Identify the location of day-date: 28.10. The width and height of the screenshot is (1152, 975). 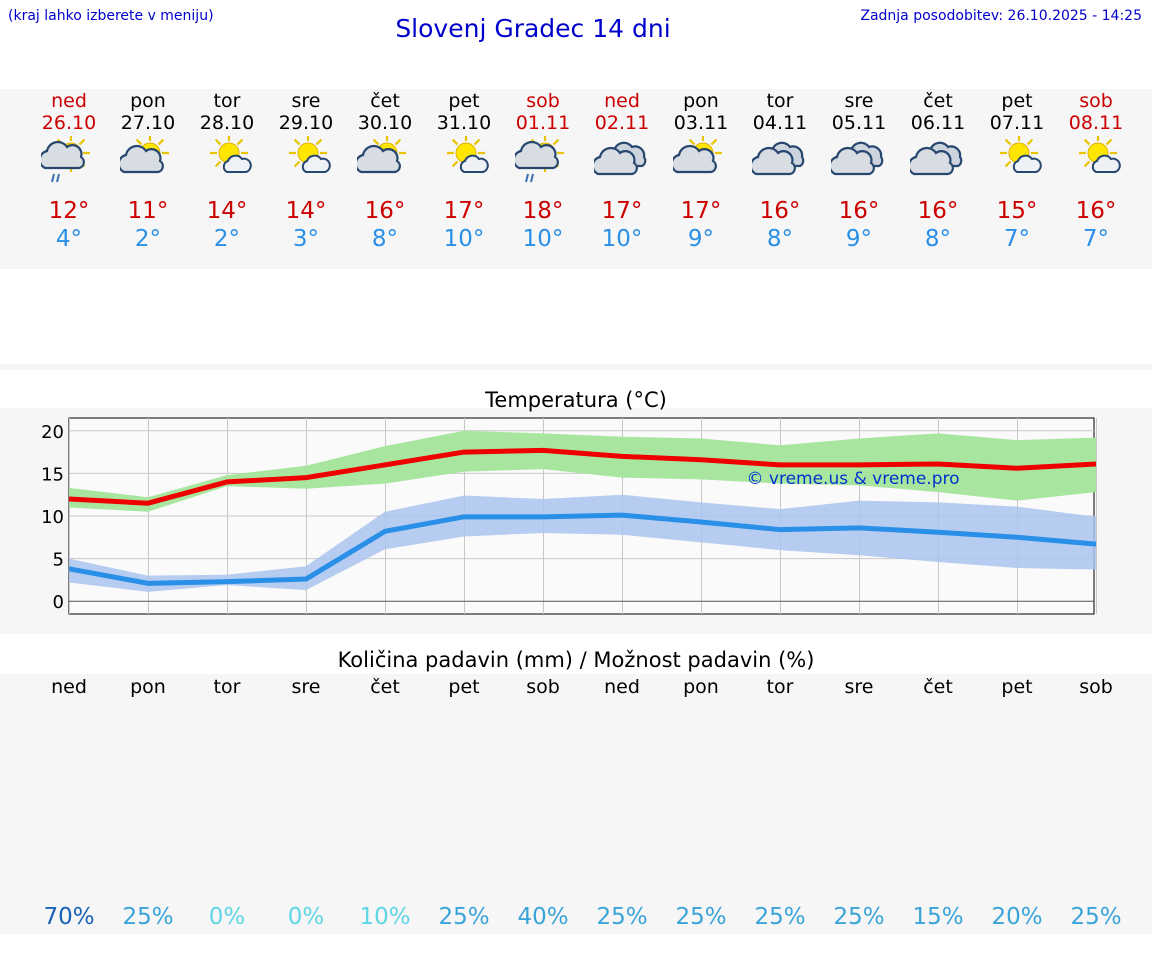
(227, 123).